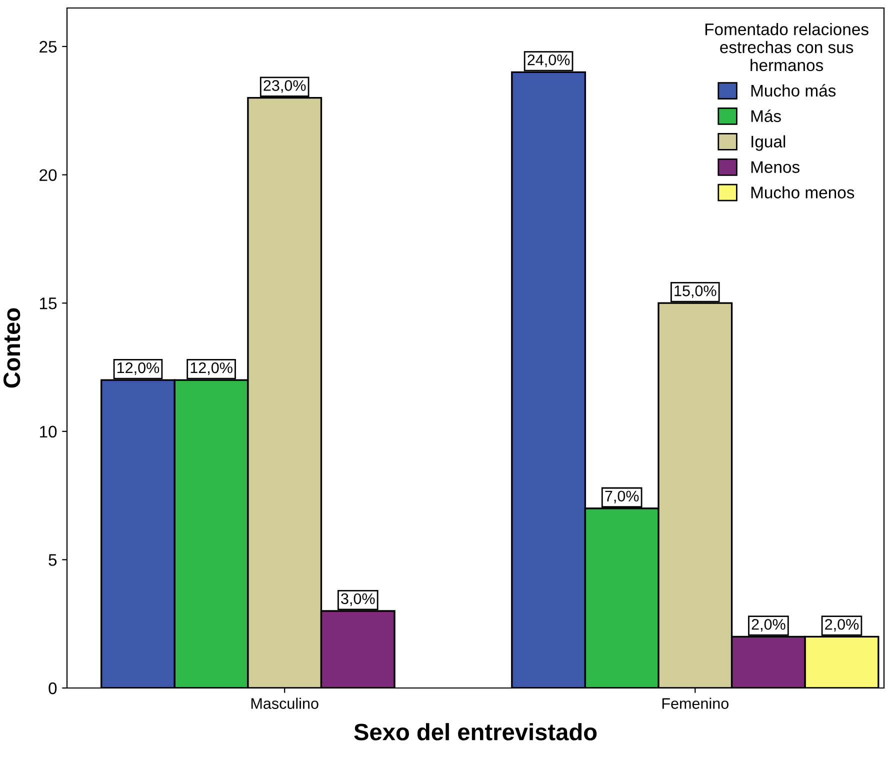 The height and width of the screenshot is (765, 886). What do you see at coordinates (48, 46) in the screenshot?
I see `y-tick-label: 25` at bounding box center [48, 46].